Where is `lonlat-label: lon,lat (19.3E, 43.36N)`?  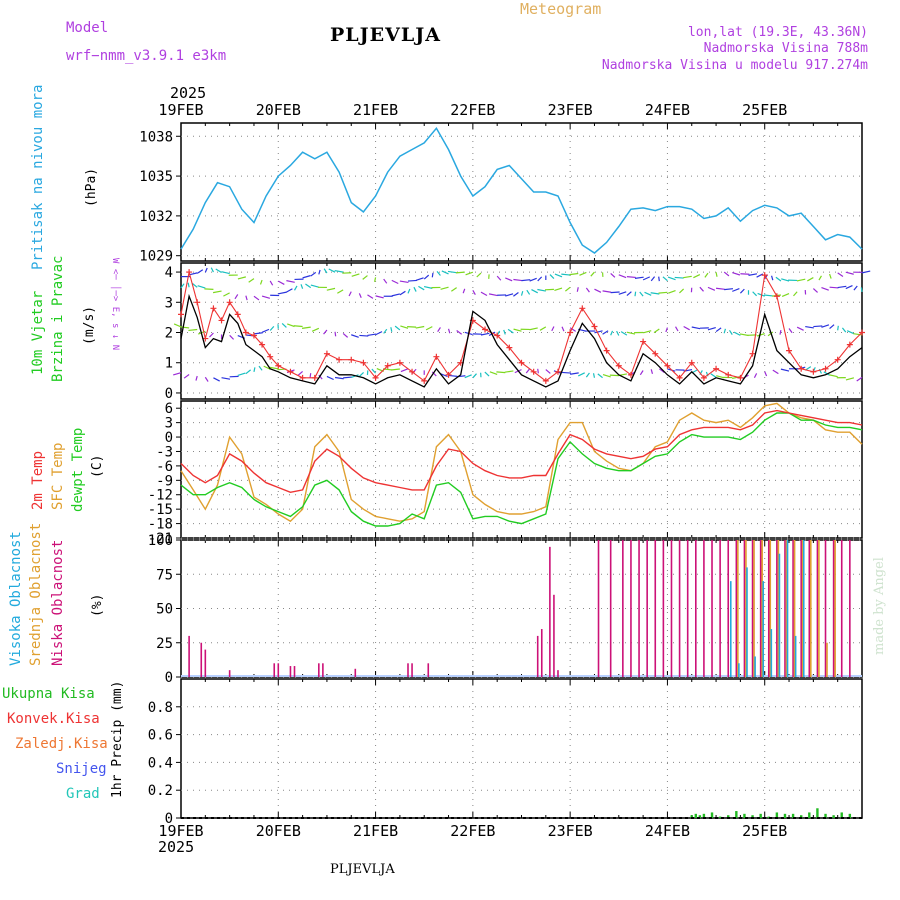 lonlat-label: lon,lat (19.3E, 43.36N) is located at coordinates (777, 32).